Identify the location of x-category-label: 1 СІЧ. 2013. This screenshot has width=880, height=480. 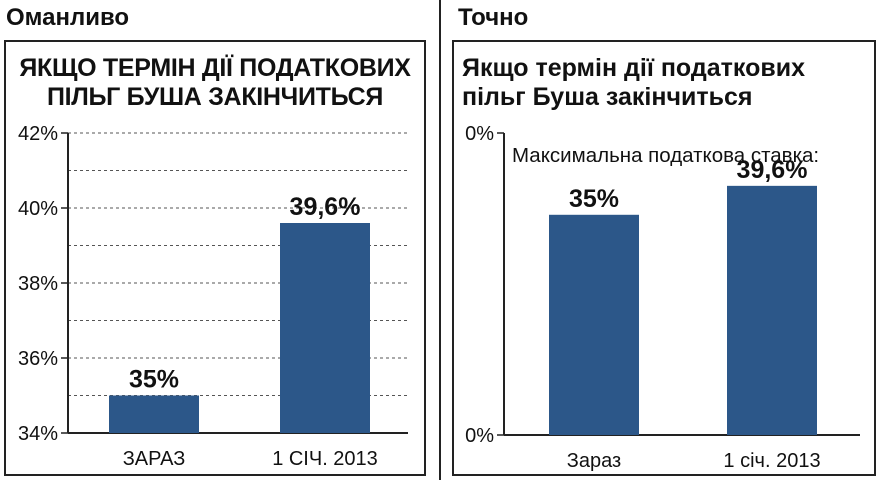
(325, 459).